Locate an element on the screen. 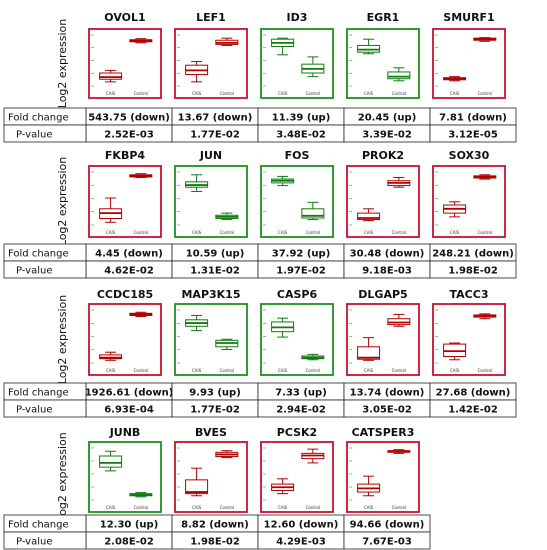 The image size is (547, 550). panel-prok2: PROK2 CAIS Control 30.48 (down) 9.18E-03 is located at coordinates (387, 214).